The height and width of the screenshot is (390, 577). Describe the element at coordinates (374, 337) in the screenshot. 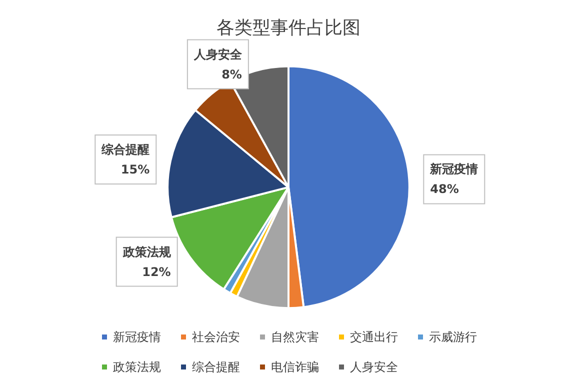

I see `legend-label: 交通出行` at that location.